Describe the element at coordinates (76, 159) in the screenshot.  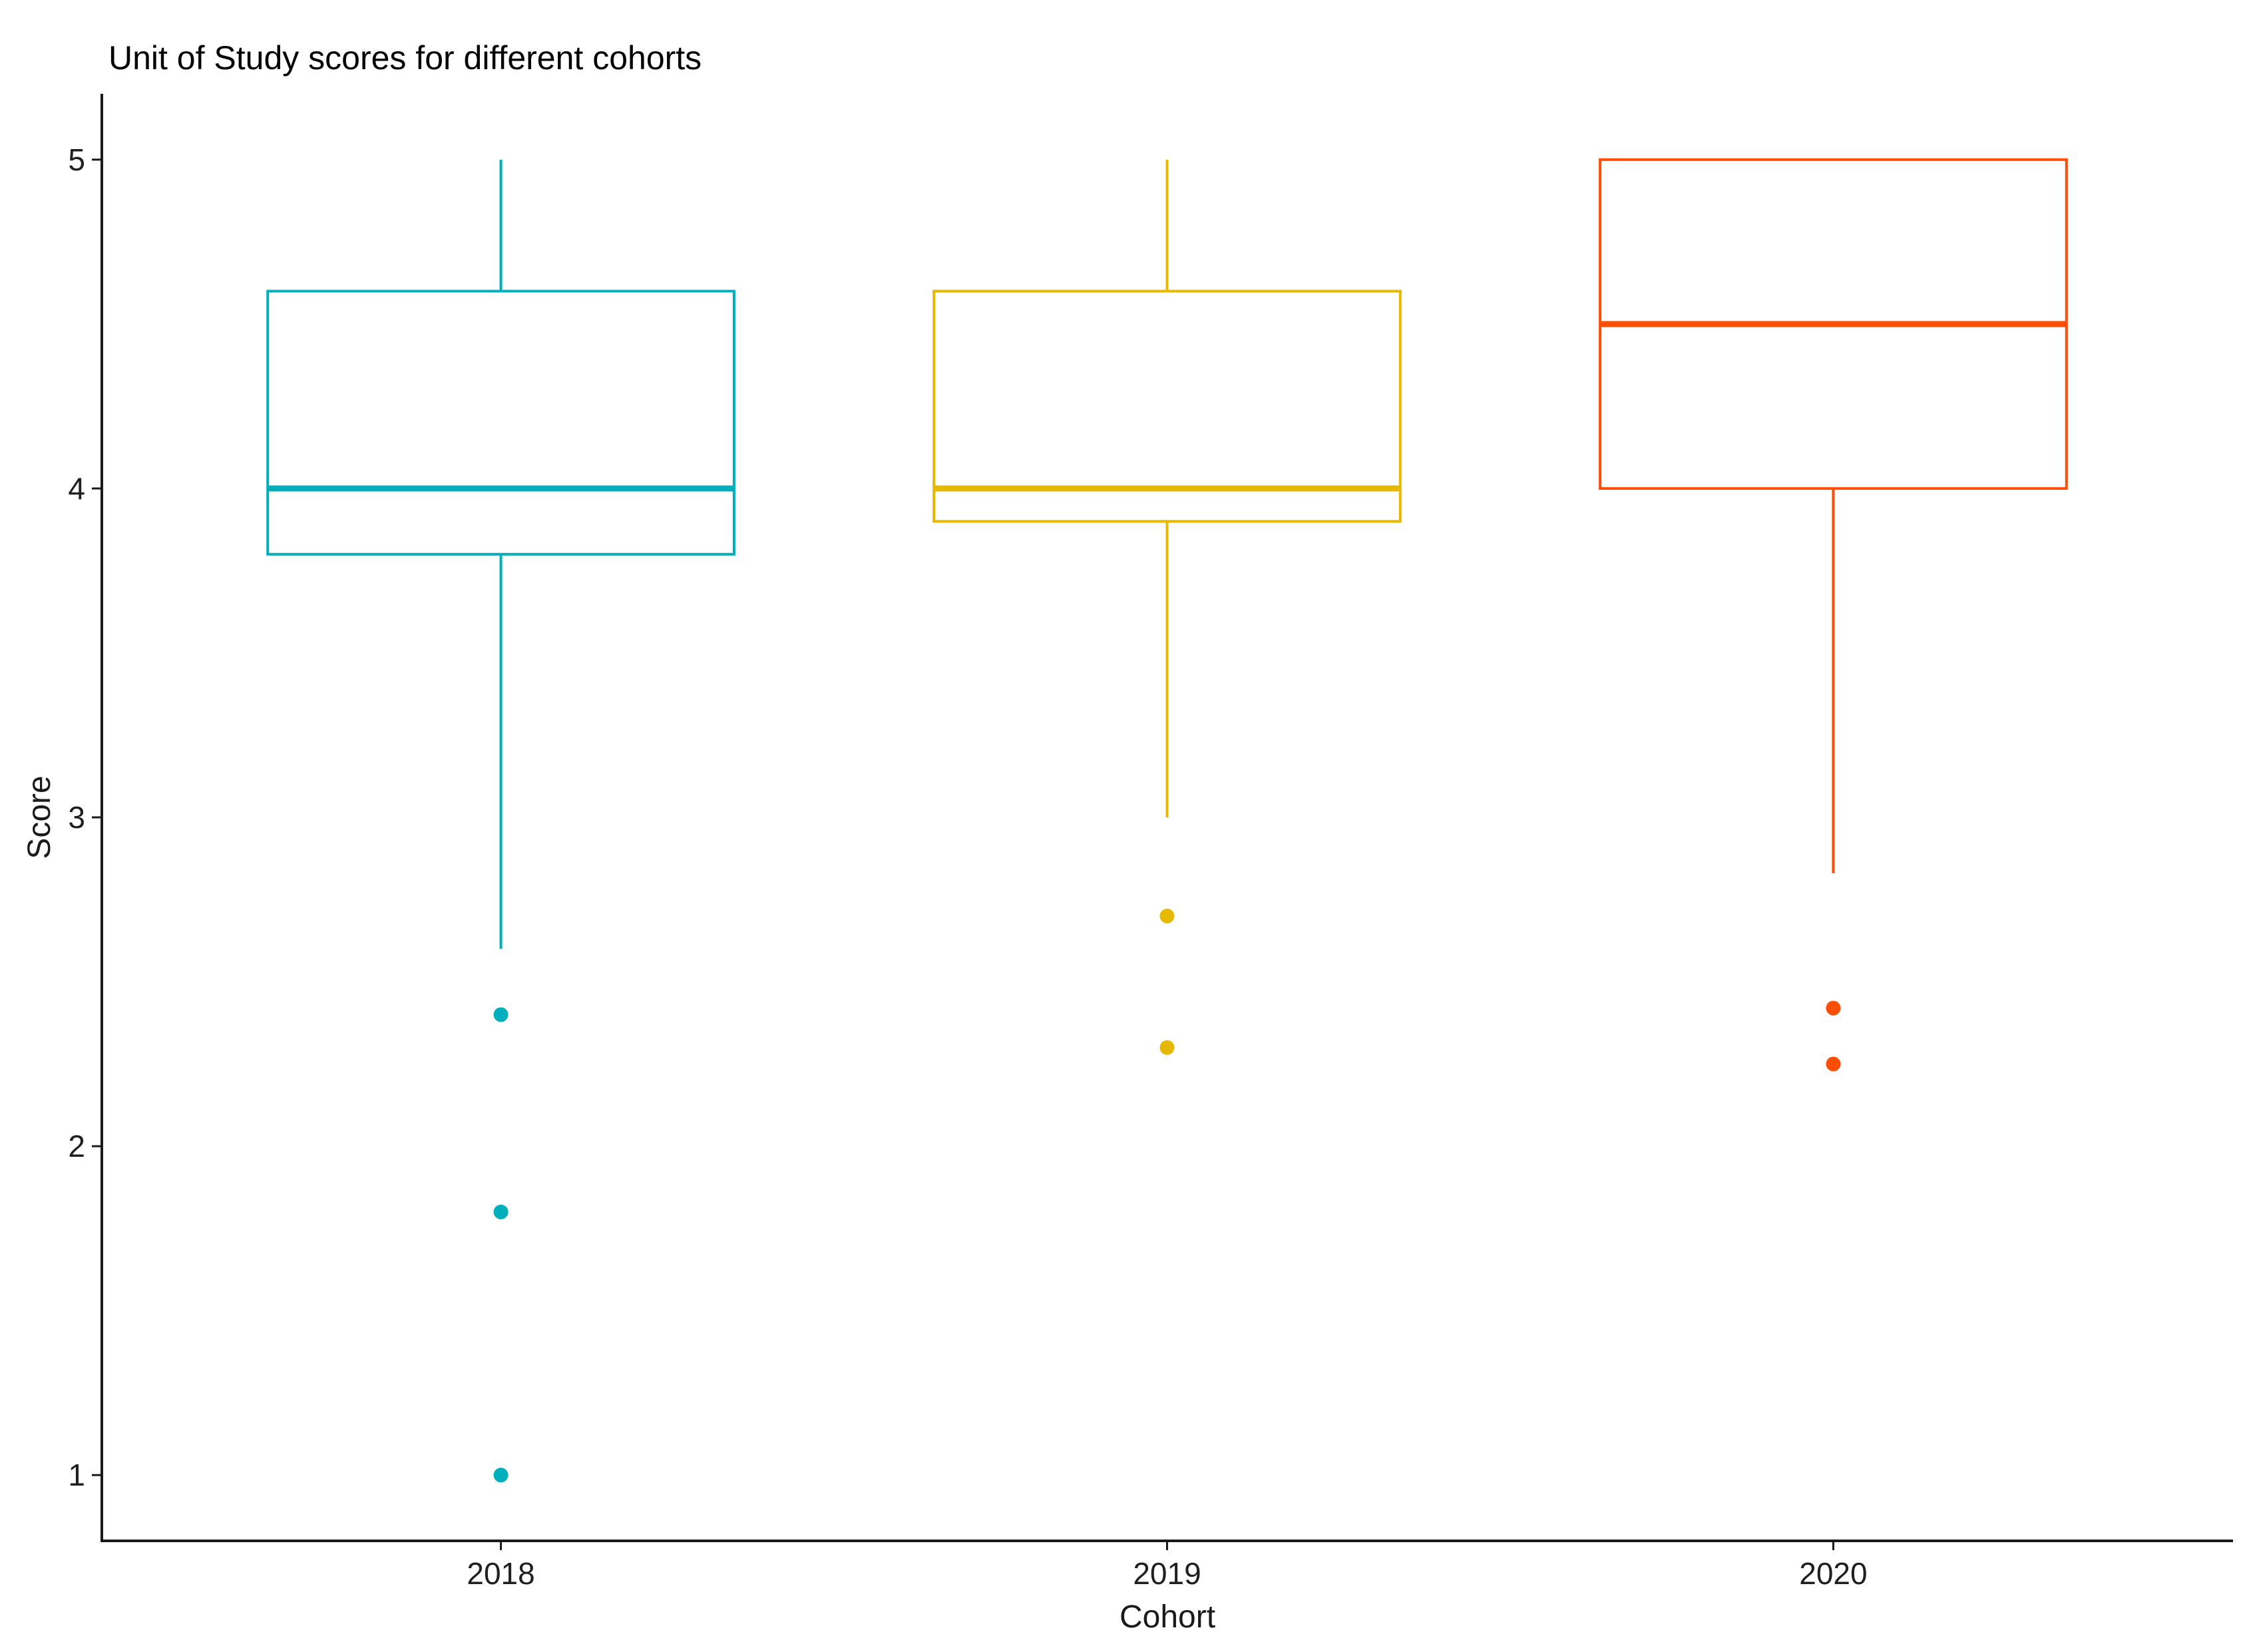
I see `y-tick-label-5: 5` at that location.